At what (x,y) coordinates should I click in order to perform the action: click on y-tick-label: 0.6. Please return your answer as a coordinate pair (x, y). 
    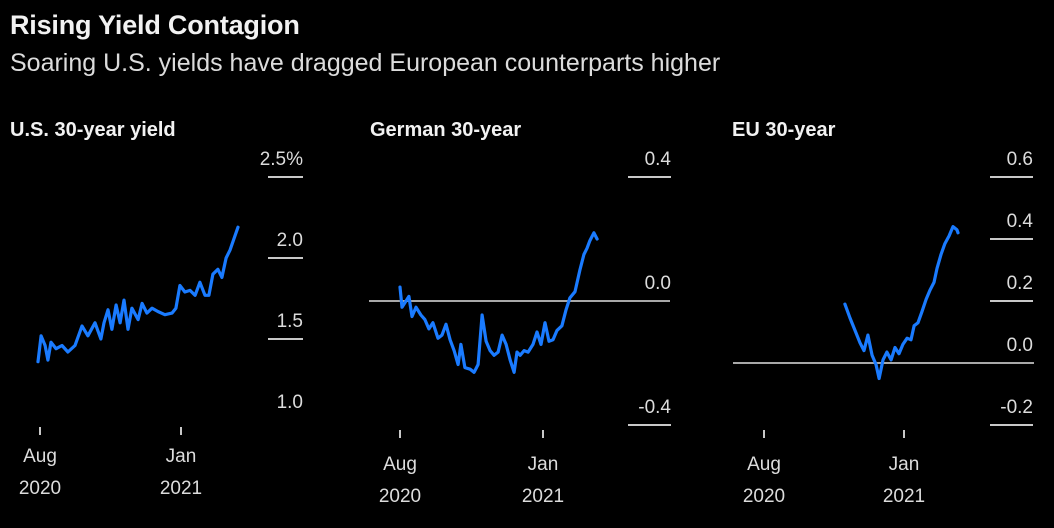
    Looking at the image, I should click on (1020, 159).